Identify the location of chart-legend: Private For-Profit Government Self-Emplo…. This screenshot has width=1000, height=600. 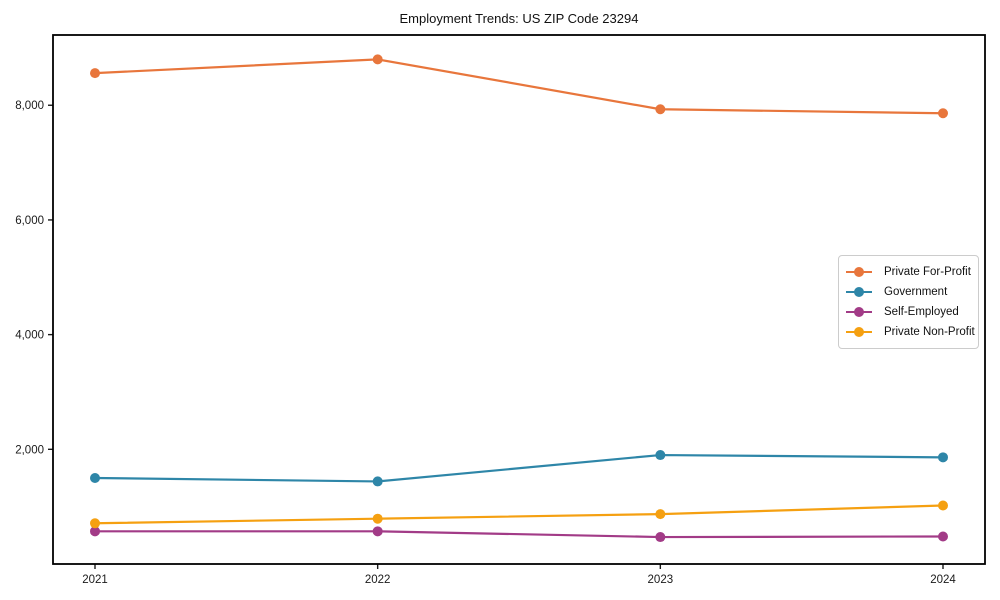
(908, 302).